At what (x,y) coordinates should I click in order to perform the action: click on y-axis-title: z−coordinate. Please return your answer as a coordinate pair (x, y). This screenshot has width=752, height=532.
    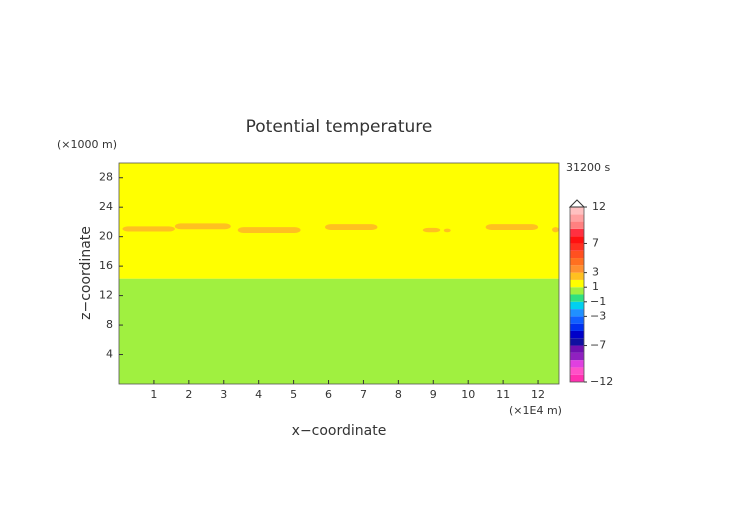
    Looking at the image, I should click on (86, 273).